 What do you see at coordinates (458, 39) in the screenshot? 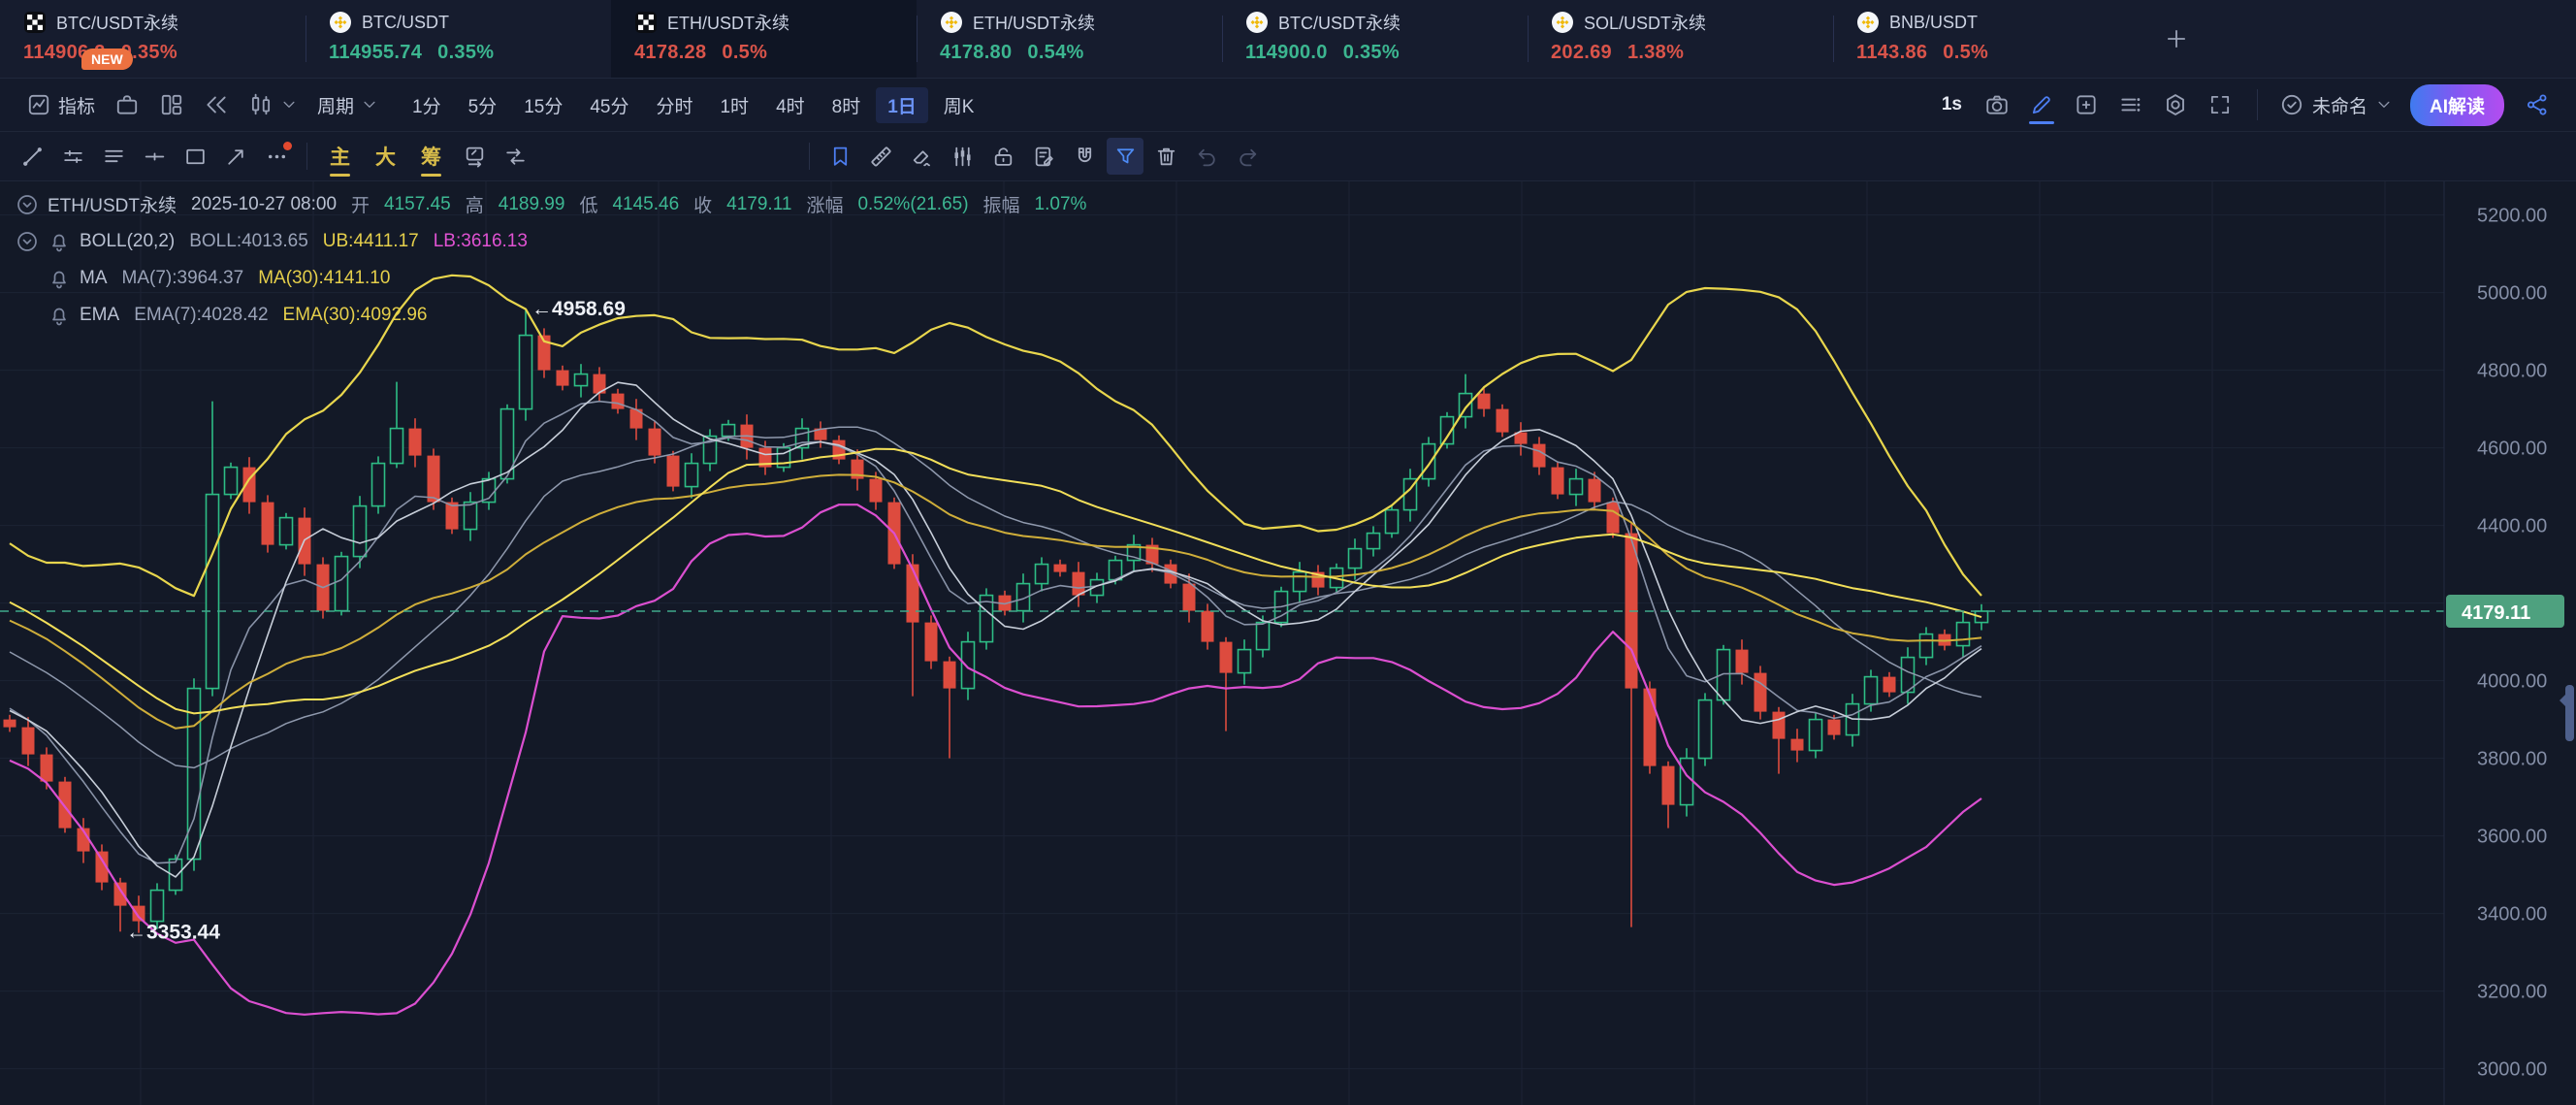
I see `symbol-tab-2: BTC/USDT 114955.74 0.35%` at bounding box center [458, 39].